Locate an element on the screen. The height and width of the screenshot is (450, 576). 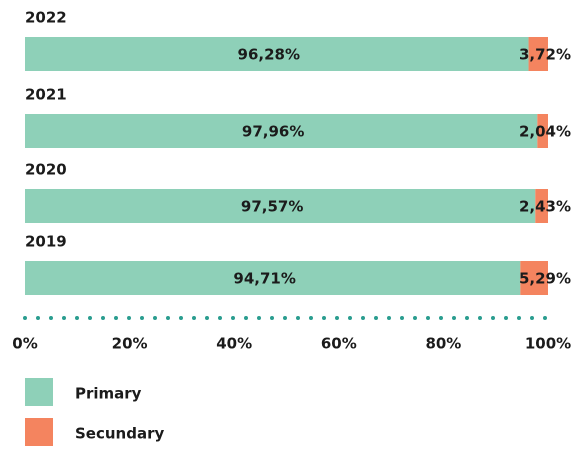
x-tick-label: 80% is located at coordinates (443, 344).